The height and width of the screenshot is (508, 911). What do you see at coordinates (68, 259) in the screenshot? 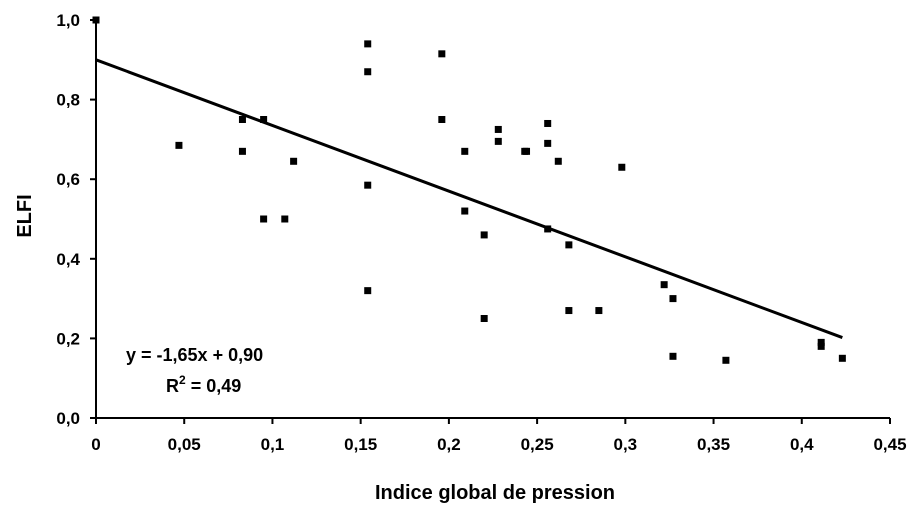
I see `y-tick-label: 0,4` at bounding box center [68, 259].